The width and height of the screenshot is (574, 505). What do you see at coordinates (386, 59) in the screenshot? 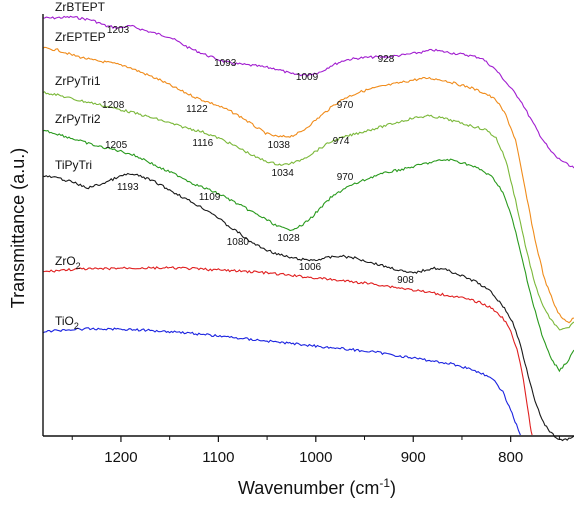
I see `peak-label-zrbtept-928: 928` at bounding box center [386, 59].